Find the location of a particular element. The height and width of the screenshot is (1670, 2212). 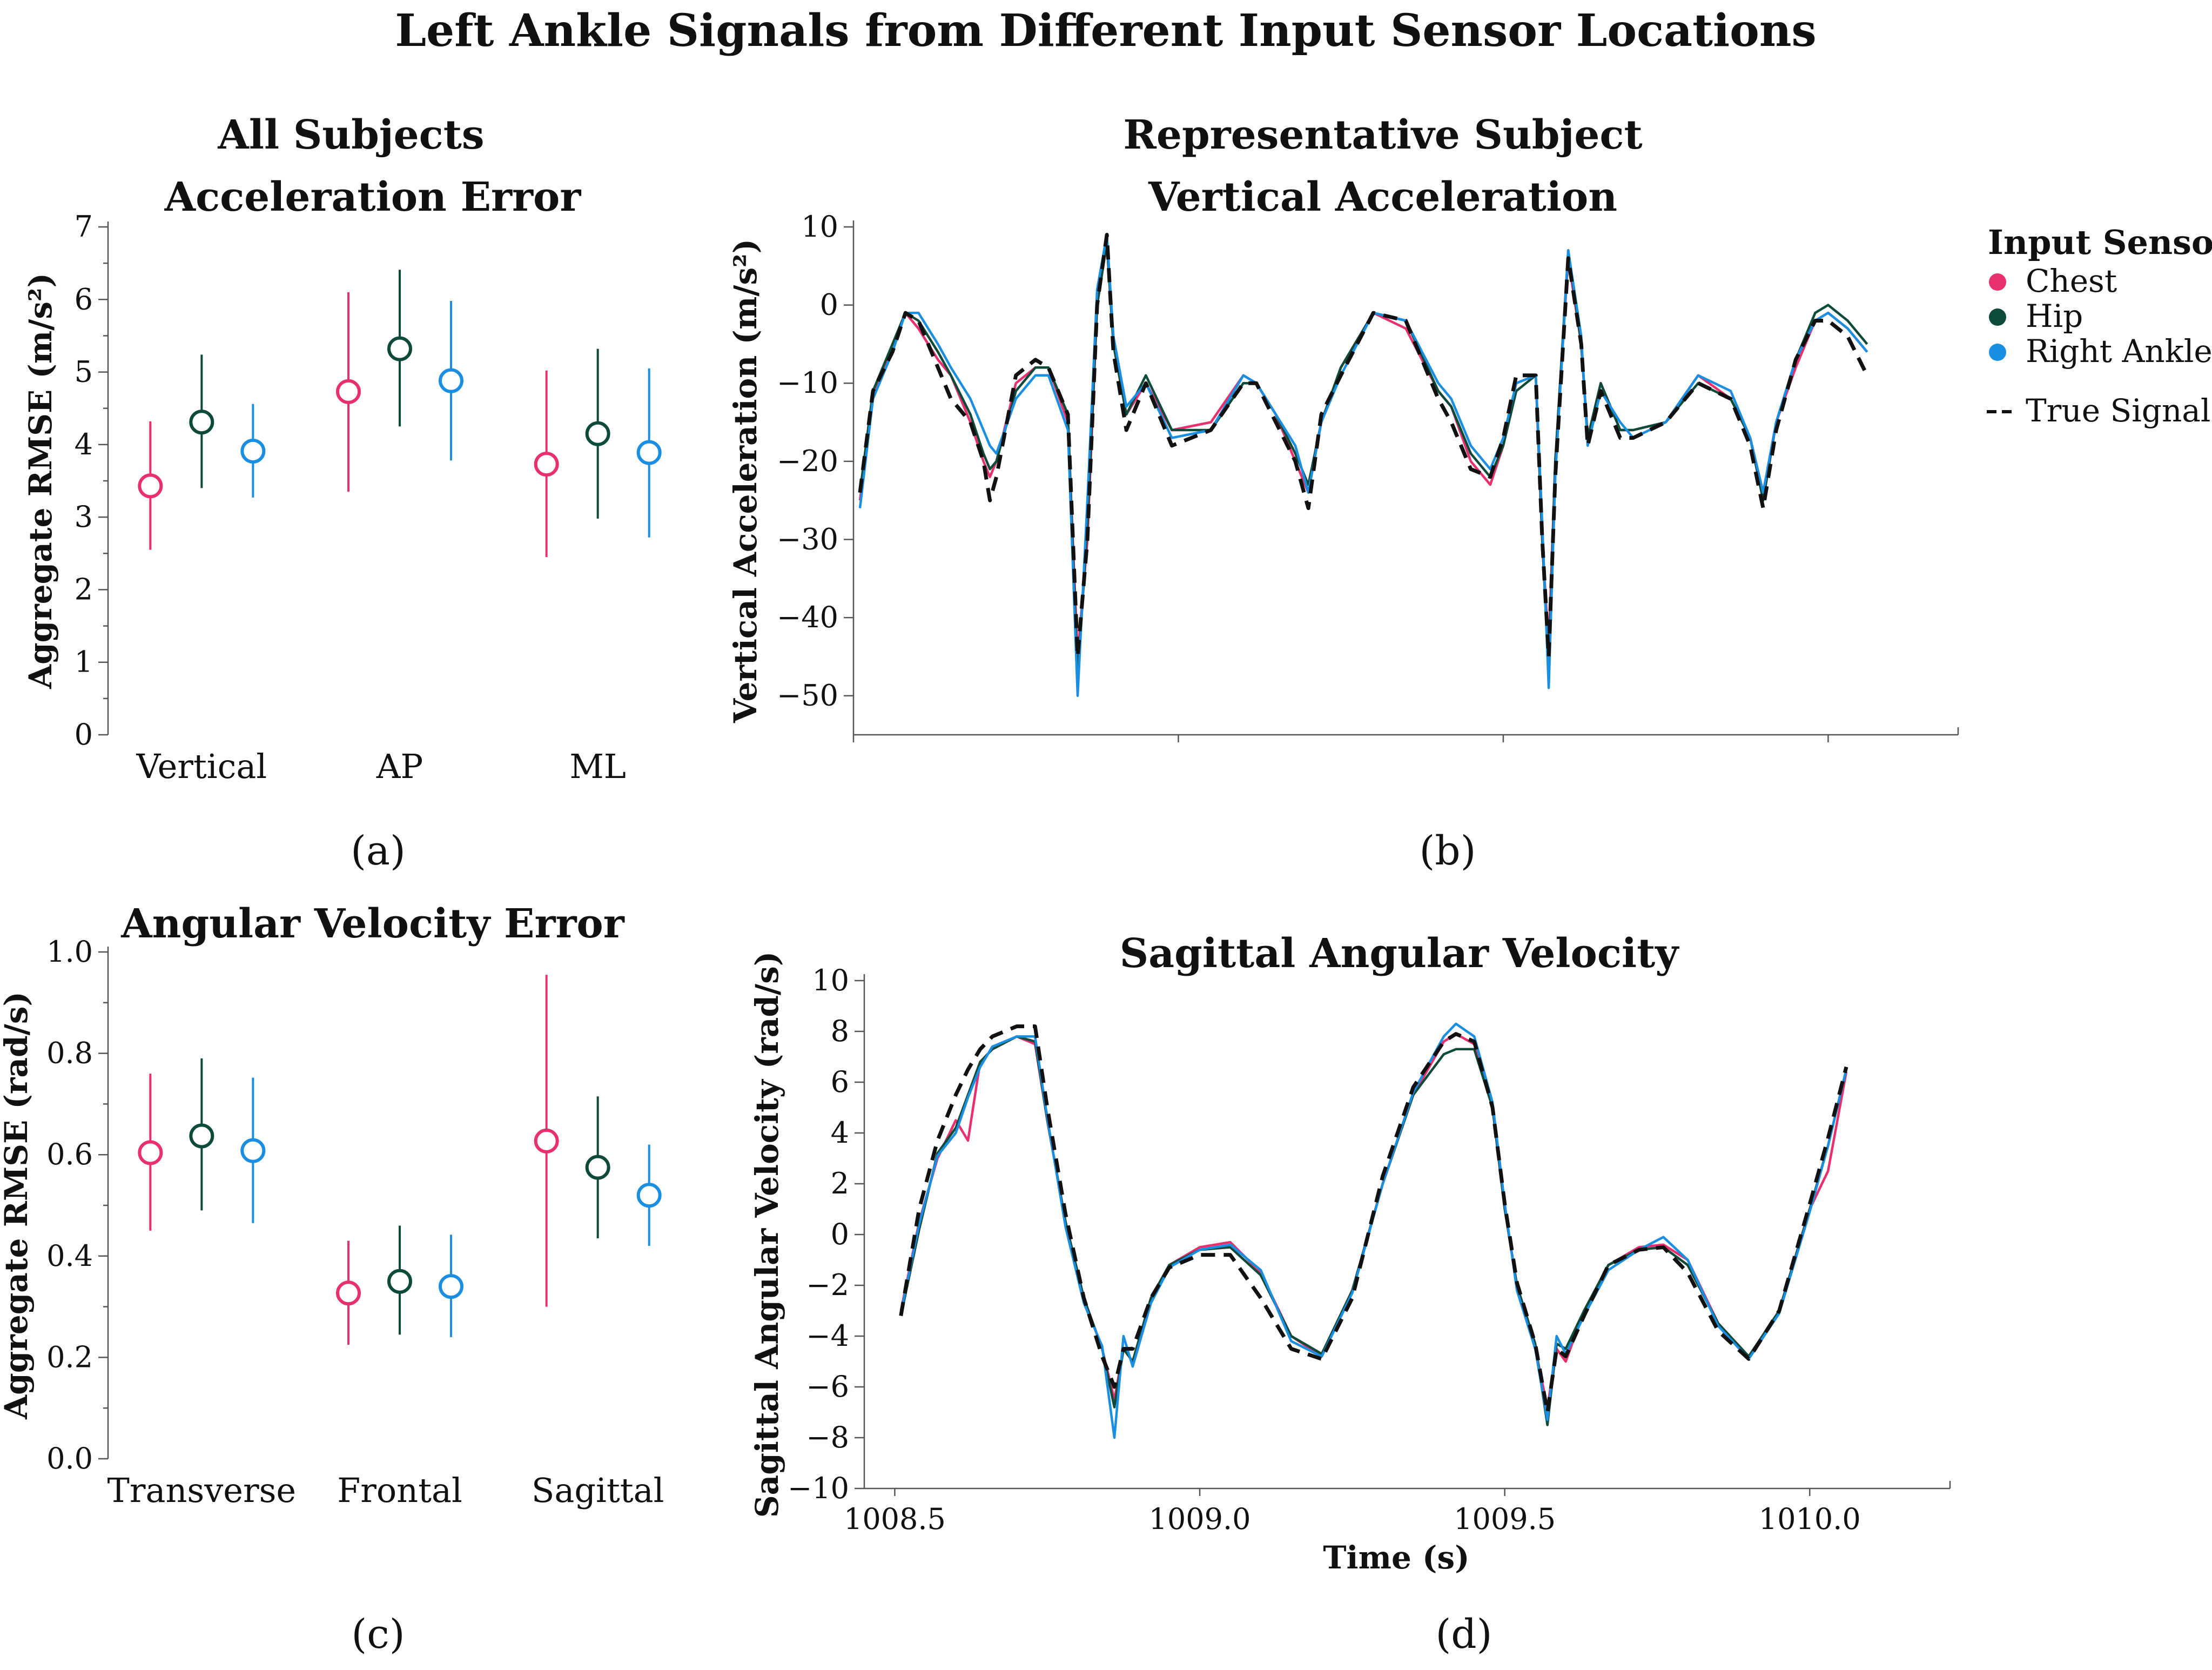

legend-swatch-chest is located at coordinates (1997, 282).